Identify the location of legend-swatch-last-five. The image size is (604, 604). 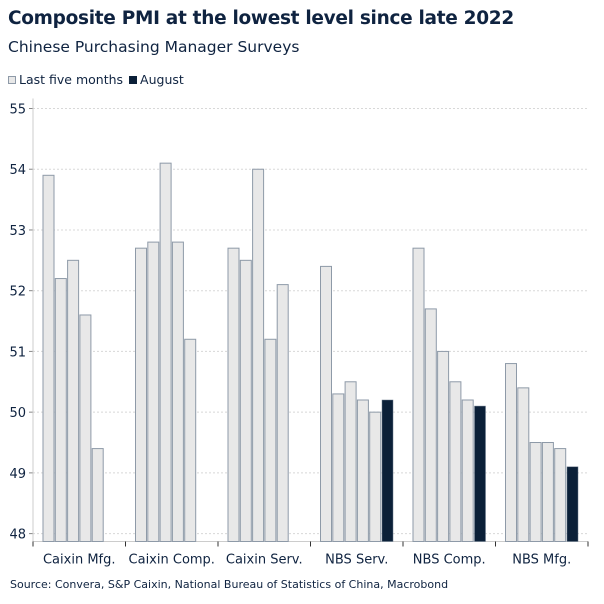
(12, 79).